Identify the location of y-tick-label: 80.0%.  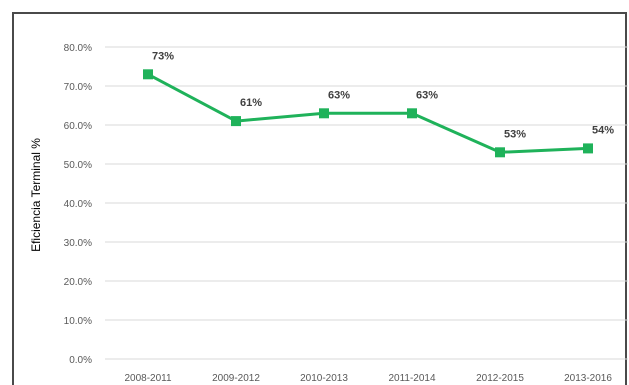
(78, 48).